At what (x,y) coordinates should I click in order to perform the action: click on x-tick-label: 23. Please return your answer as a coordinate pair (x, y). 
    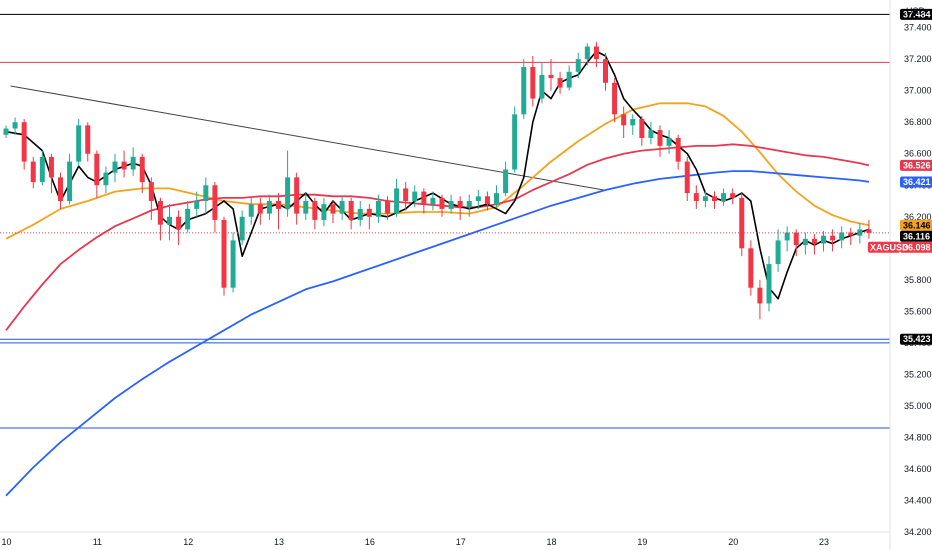
    Looking at the image, I should click on (824, 542).